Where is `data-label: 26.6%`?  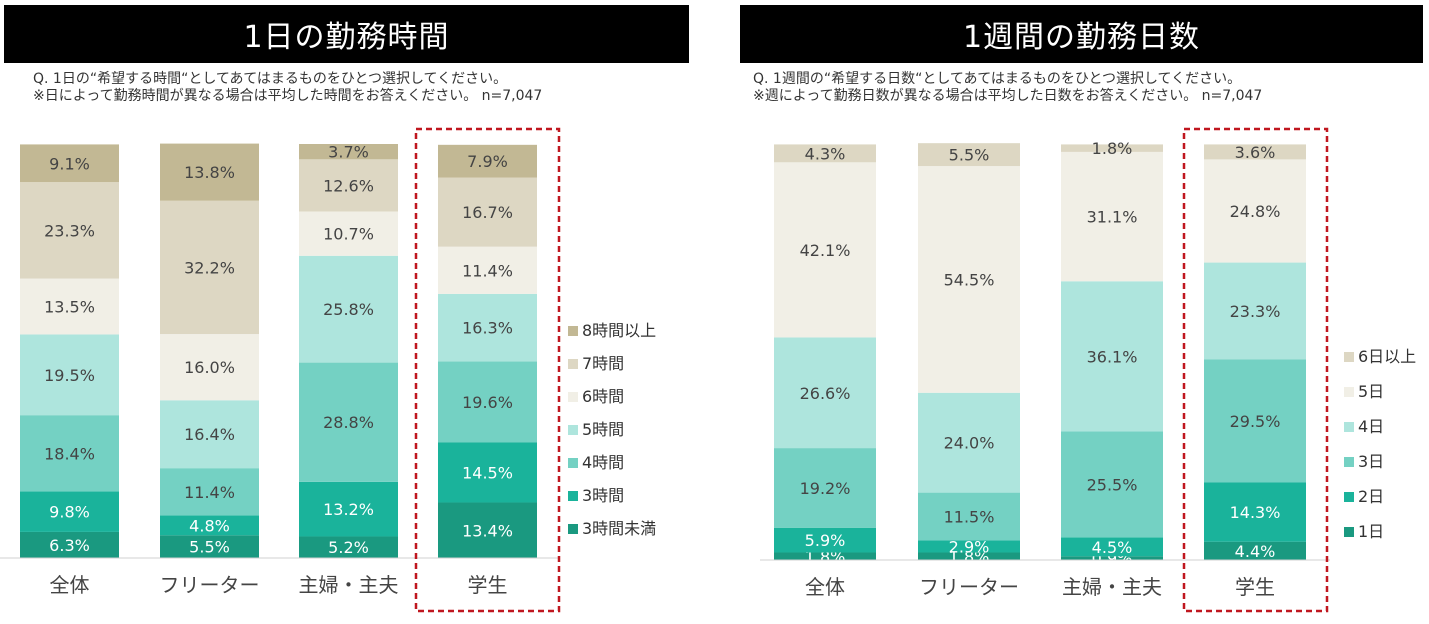 data-label: 26.6% is located at coordinates (825, 393).